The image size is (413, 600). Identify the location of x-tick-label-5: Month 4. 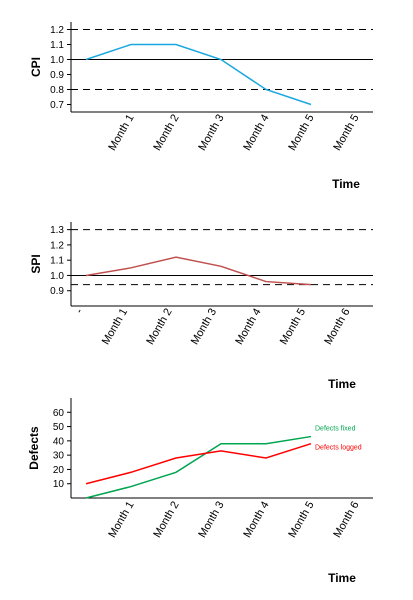
(248, 327).